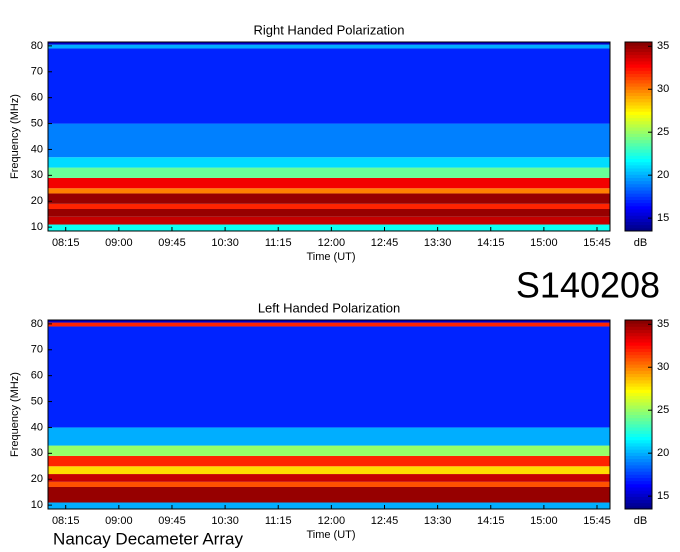 This screenshot has width=680, height=552. I want to click on footer: Nancay Decameter Array, so click(148, 538).